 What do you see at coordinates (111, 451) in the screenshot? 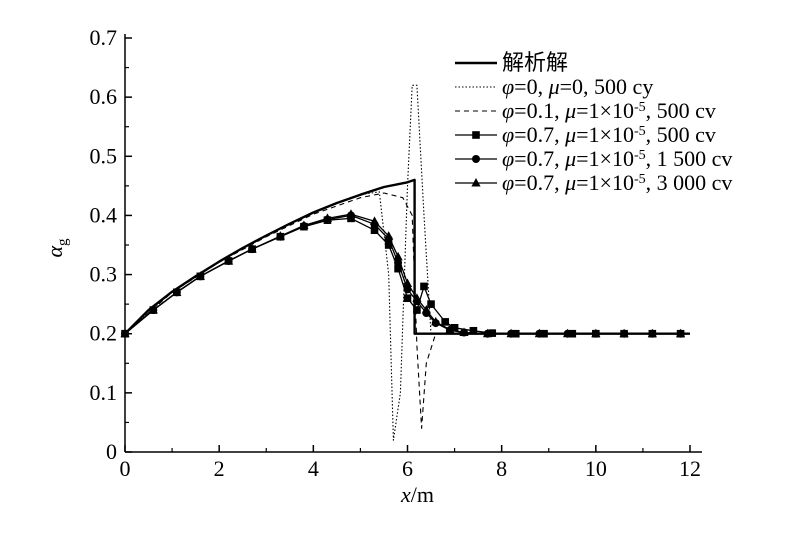
I see `y-tick-label: 0` at bounding box center [111, 451].